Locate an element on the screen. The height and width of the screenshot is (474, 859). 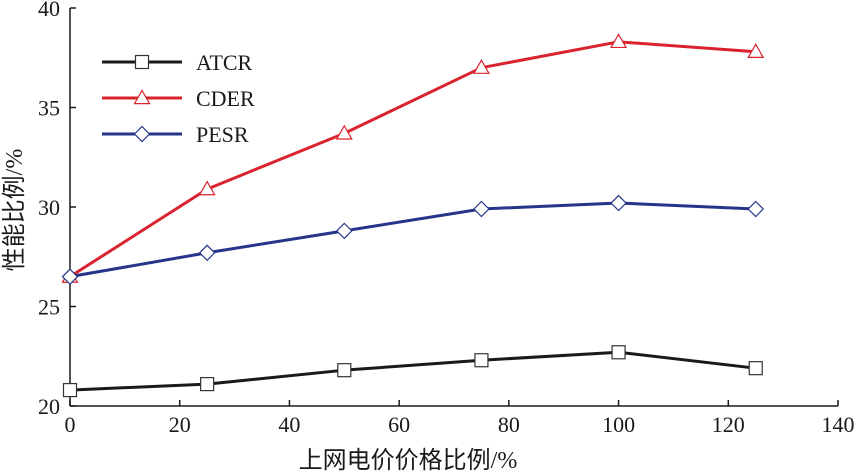
y-tick-label: 35 is located at coordinates (49, 108).